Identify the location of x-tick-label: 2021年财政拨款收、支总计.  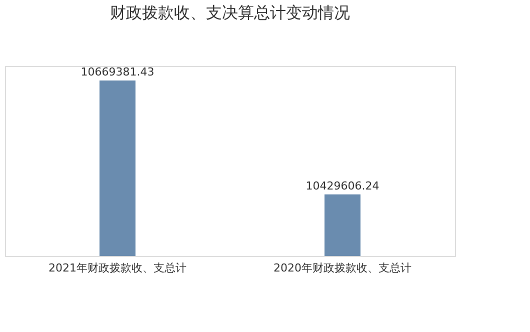
(117, 268).